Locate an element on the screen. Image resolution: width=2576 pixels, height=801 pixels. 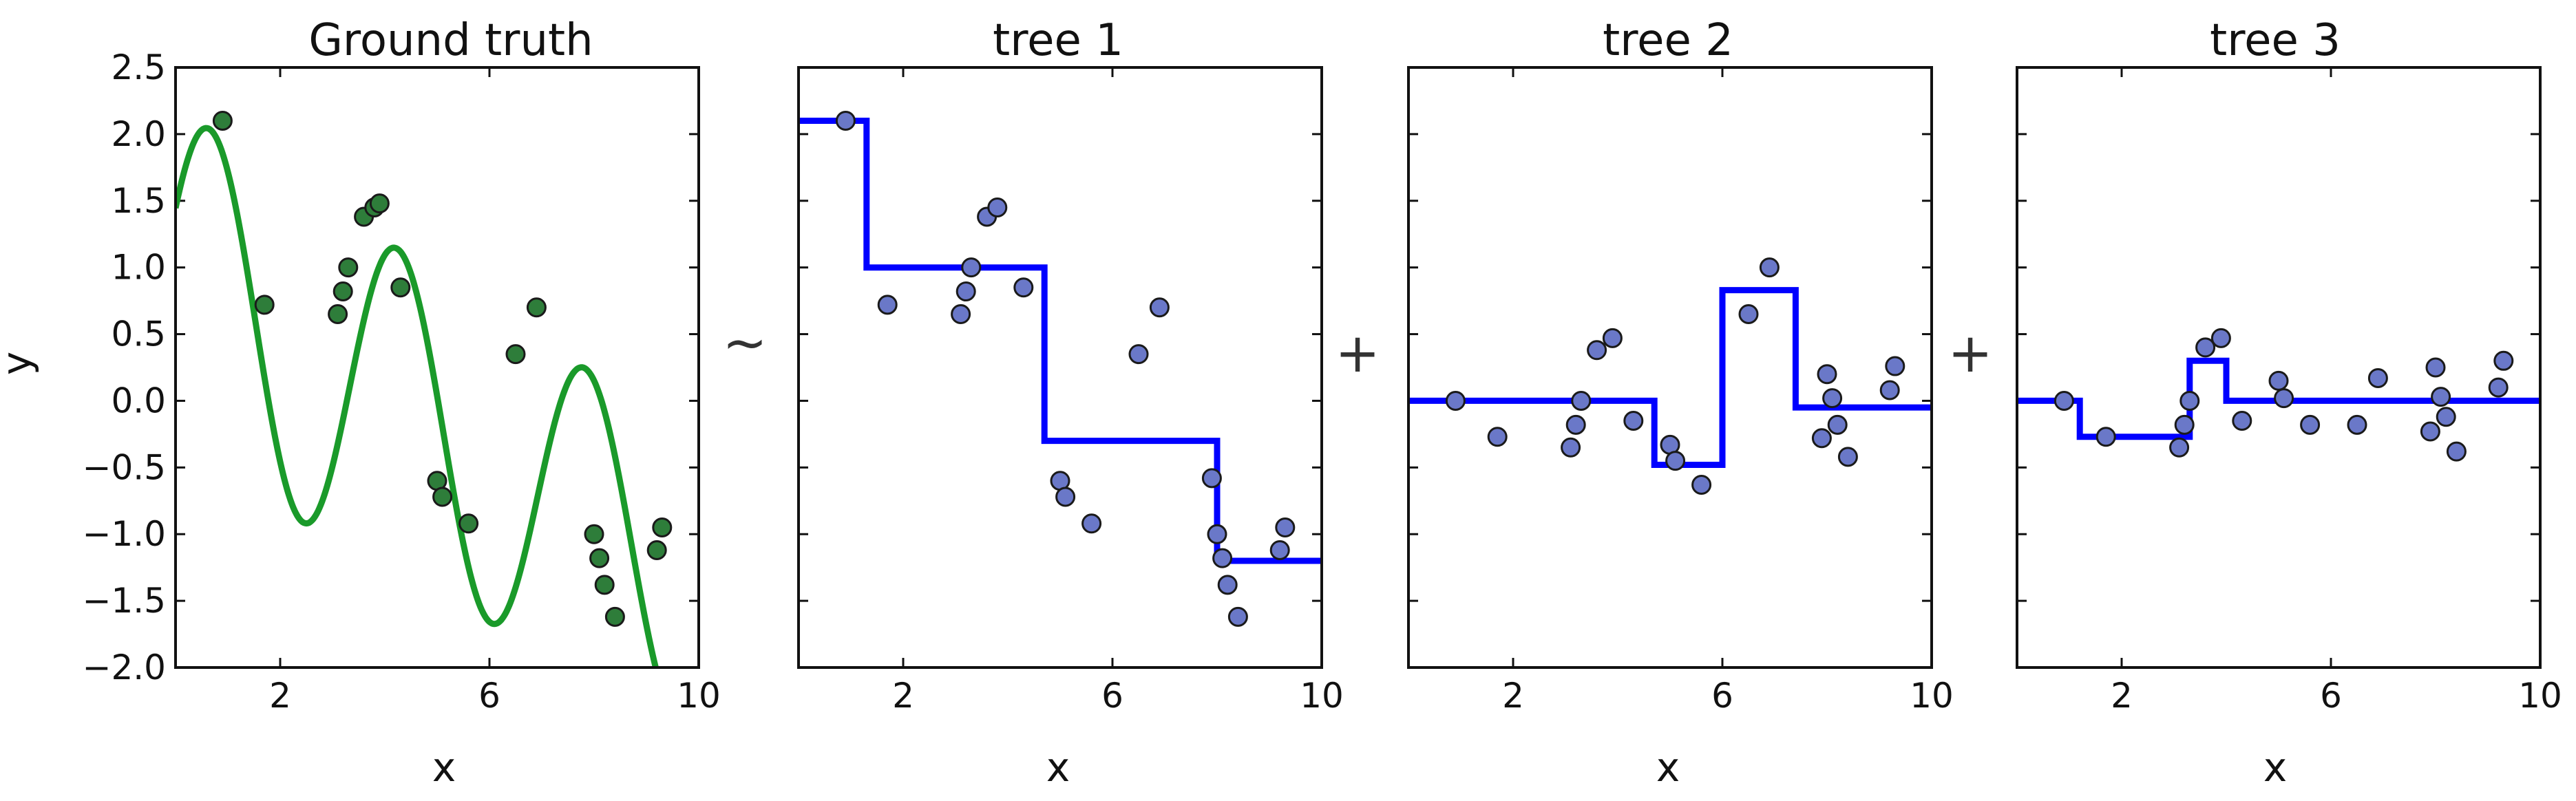
y-tick-label: 0.0 is located at coordinates (139, 400).